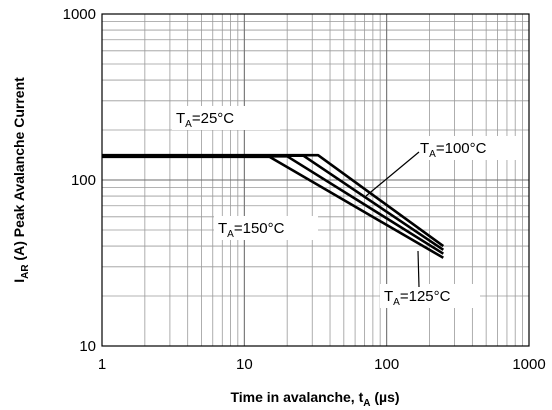 The image size is (552, 410). I want to click on annotation-label: TA=25°C, so click(205, 120).